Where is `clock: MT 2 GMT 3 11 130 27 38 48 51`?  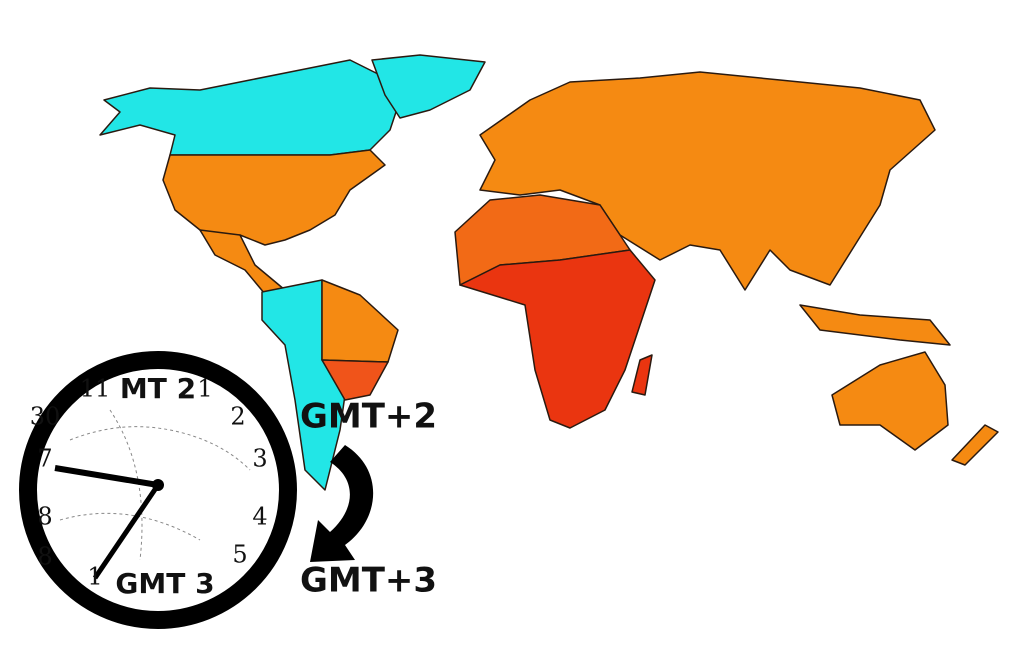
clock: MT 2 GMT 3 11 130 27 38 48 51 is located at coordinates (158, 490).